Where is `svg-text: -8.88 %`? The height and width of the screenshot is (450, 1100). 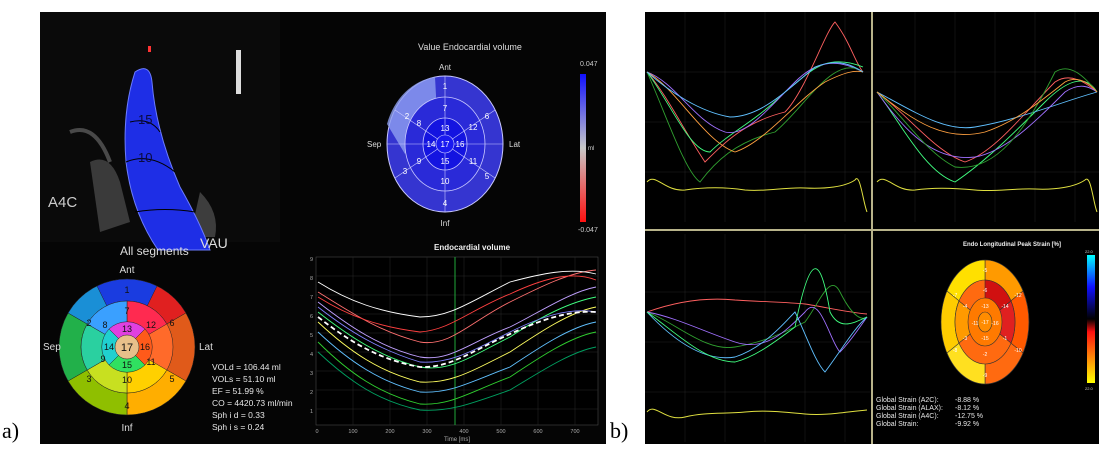
svg-text: -8.88 % is located at coordinates (967, 400).